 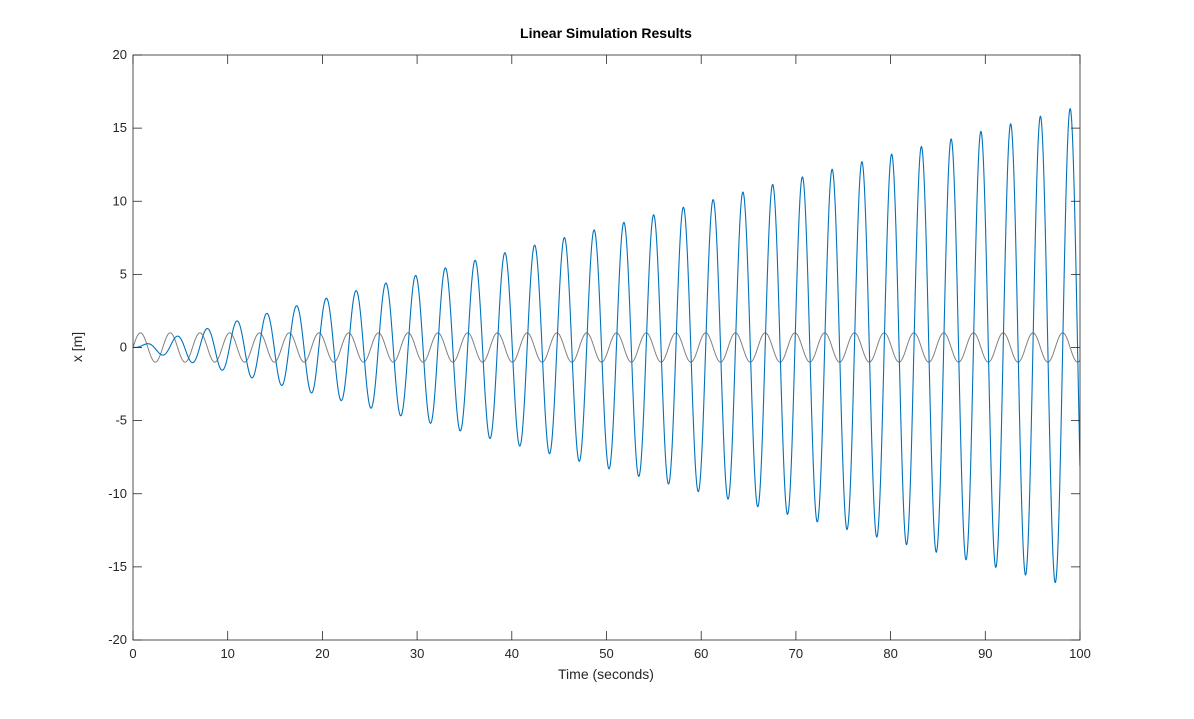 I want to click on y-tick-label: 0, so click(x=123, y=347).